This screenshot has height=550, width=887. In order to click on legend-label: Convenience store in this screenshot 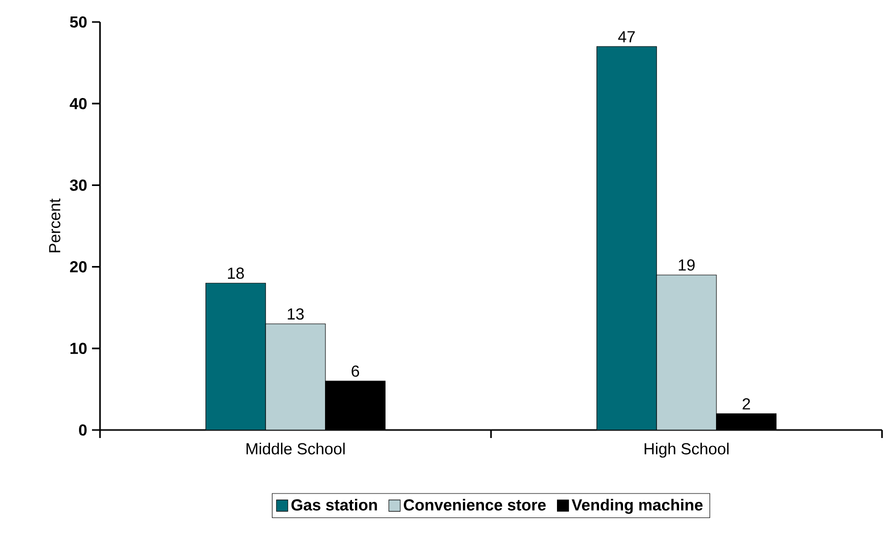, I will do `click(475, 504)`.